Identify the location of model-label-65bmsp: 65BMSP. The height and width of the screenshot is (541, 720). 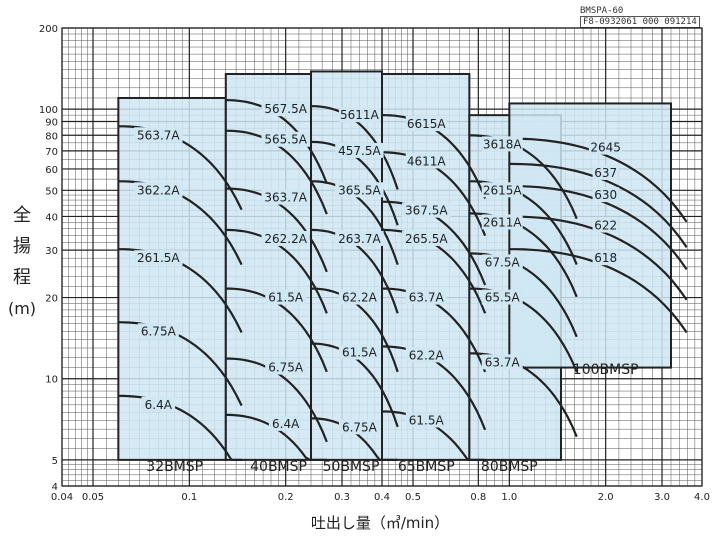
(426, 467).